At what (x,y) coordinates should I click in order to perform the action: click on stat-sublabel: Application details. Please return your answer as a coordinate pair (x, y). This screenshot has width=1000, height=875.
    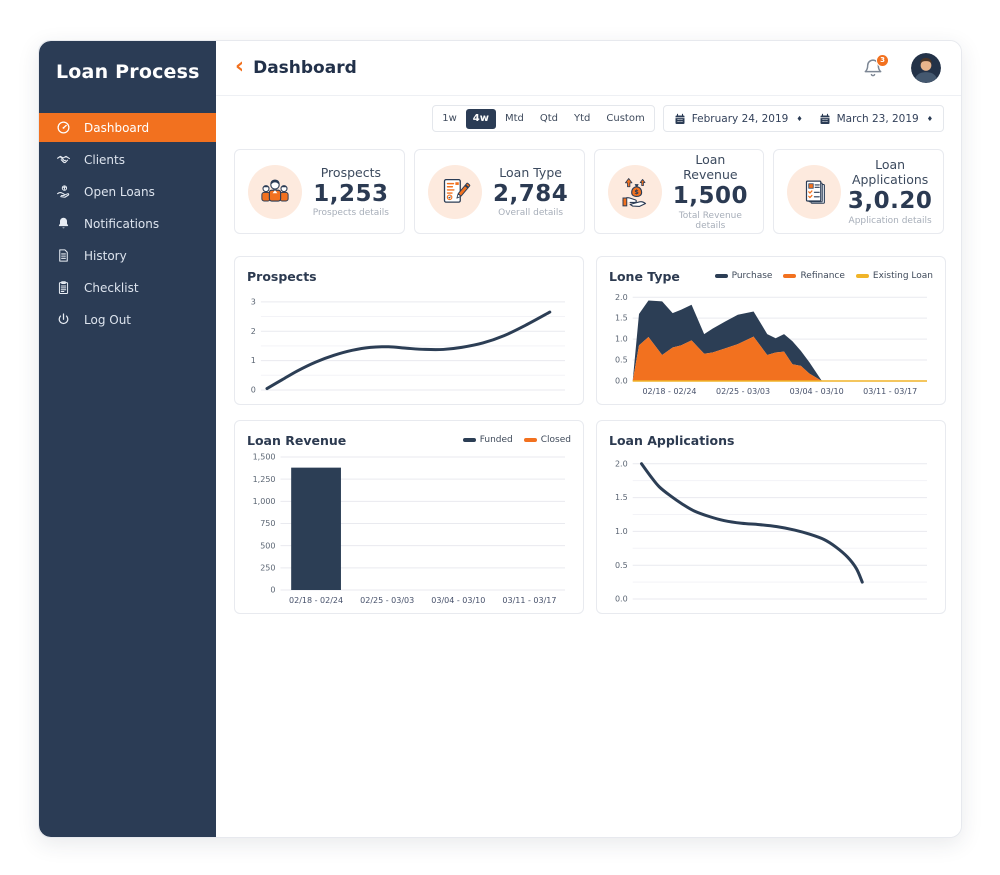
    Looking at the image, I should click on (890, 220).